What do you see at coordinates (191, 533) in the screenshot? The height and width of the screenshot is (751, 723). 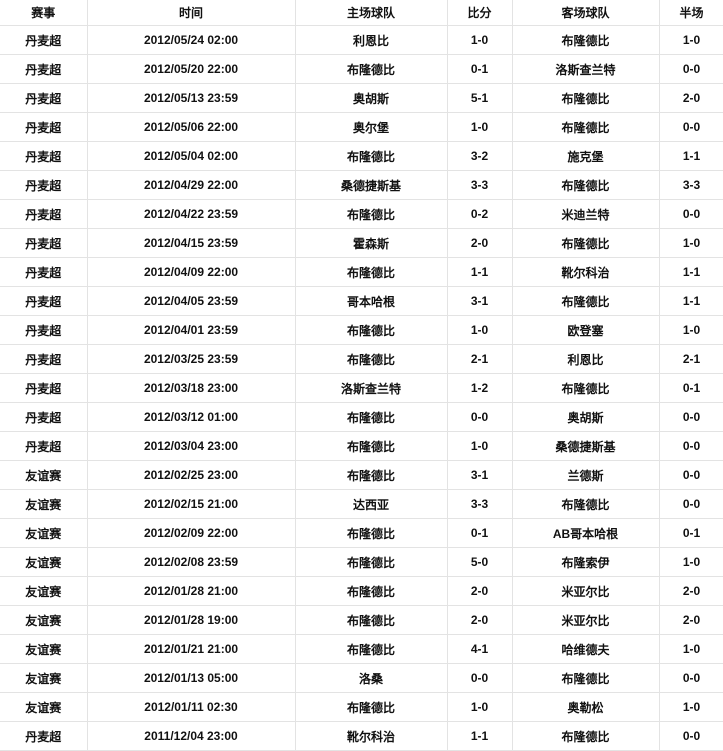 I see `cell-time: 2012/02/09 22:00` at bounding box center [191, 533].